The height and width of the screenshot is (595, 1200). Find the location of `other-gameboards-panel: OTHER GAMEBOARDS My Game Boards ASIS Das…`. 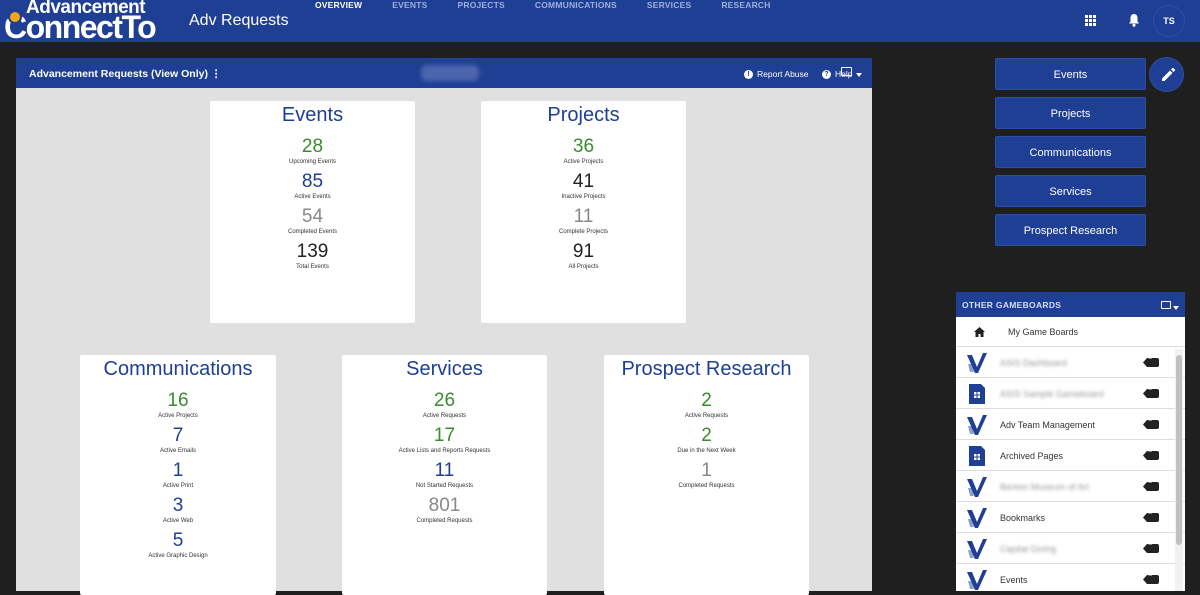

other-gameboards-panel: OTHER GAMEBOARDS My Game Boards ASIS Das… is located at coordinates (1070, 441).